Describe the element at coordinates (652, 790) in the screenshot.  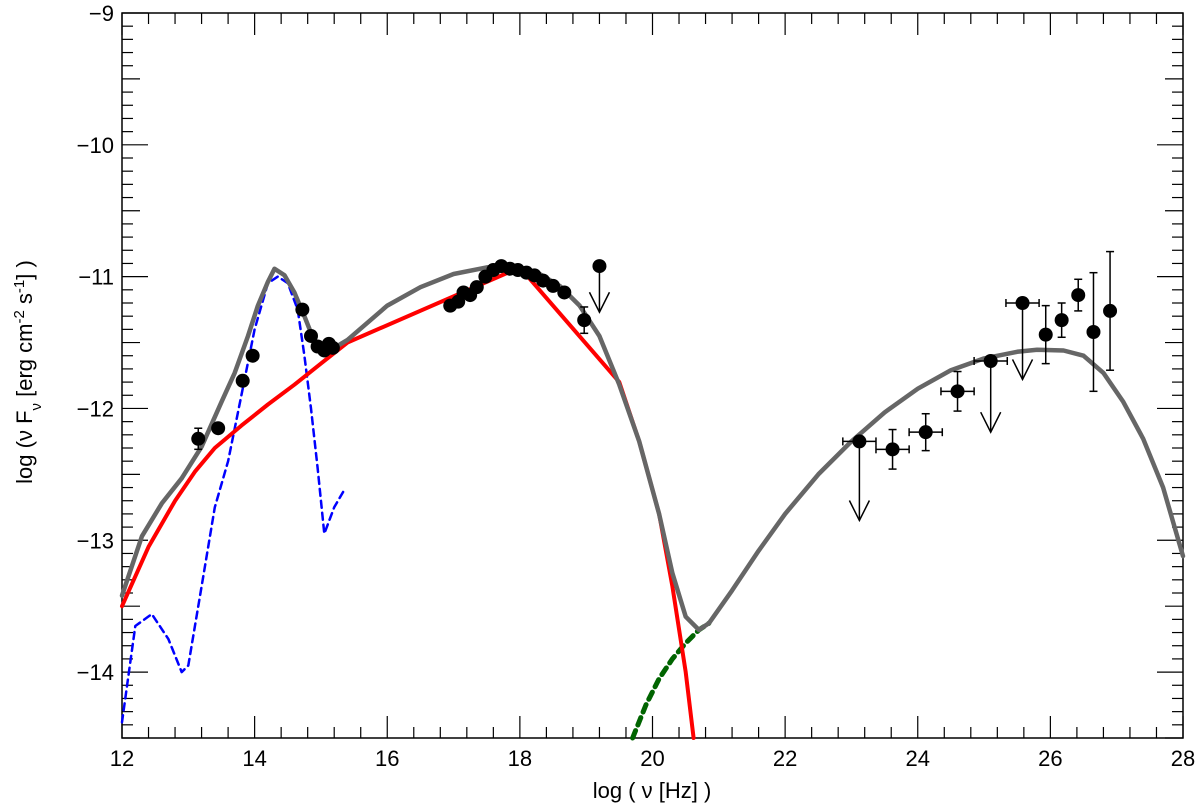
I see `x-axis-title: log ( ν [Hz] )` at that location.